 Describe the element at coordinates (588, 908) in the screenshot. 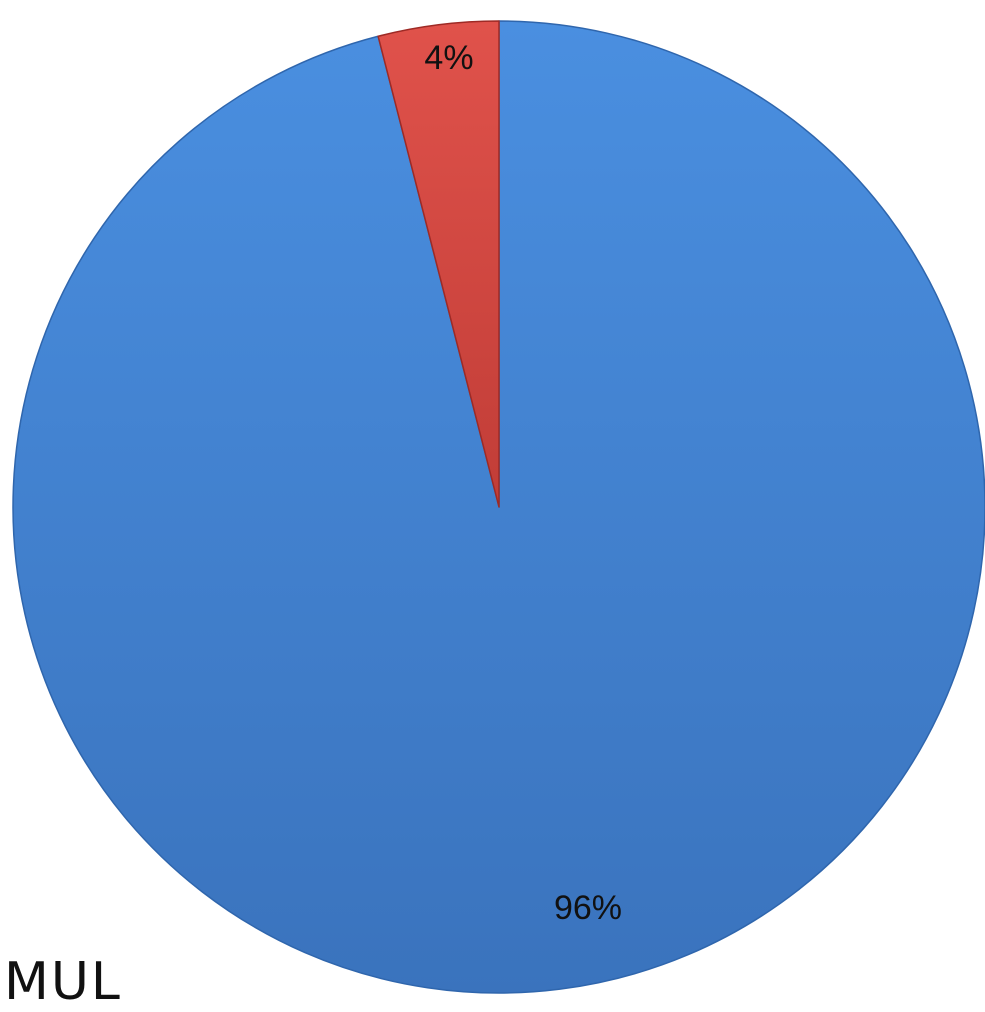

I see `pie-slice-label-1: 96%` at that location.